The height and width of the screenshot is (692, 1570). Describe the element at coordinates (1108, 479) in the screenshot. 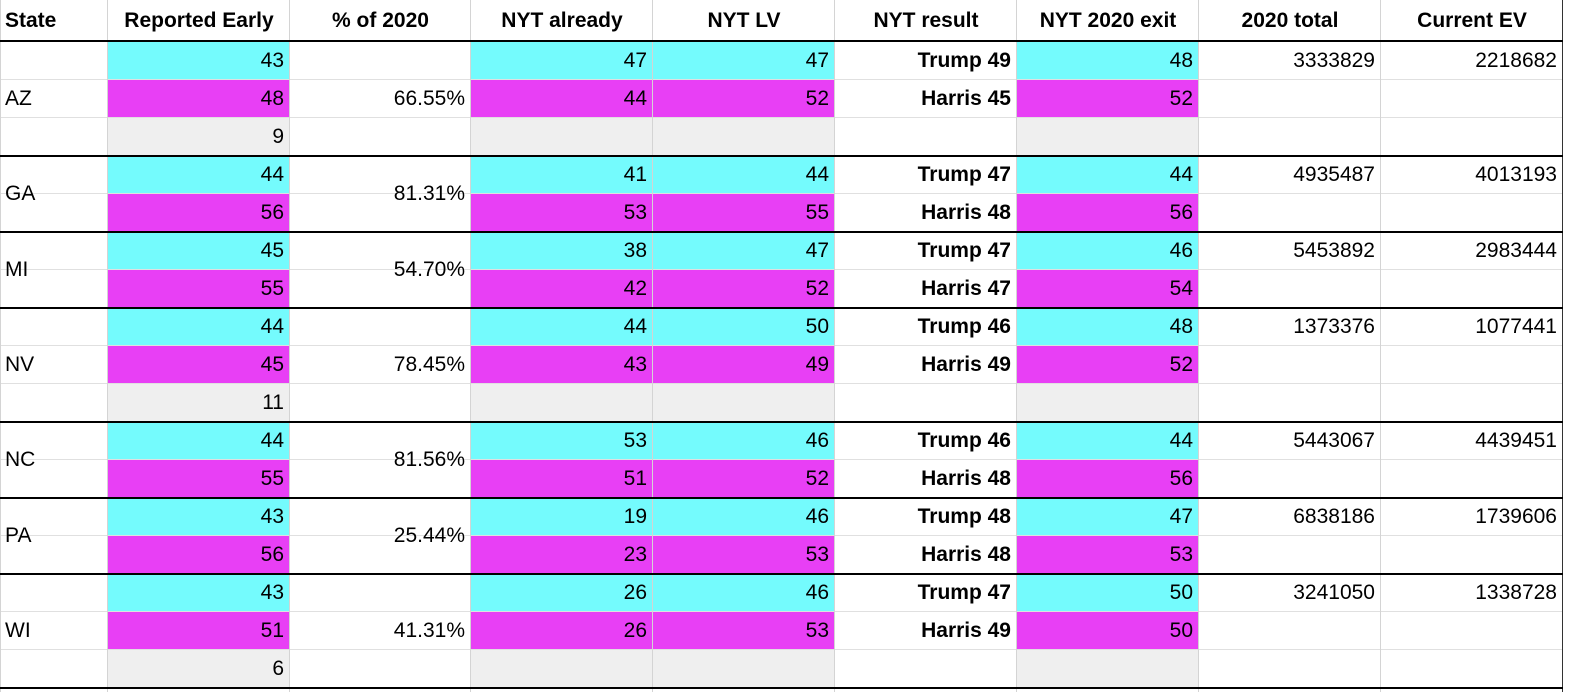

I see `nyt-2020-exit: 56` at that location.